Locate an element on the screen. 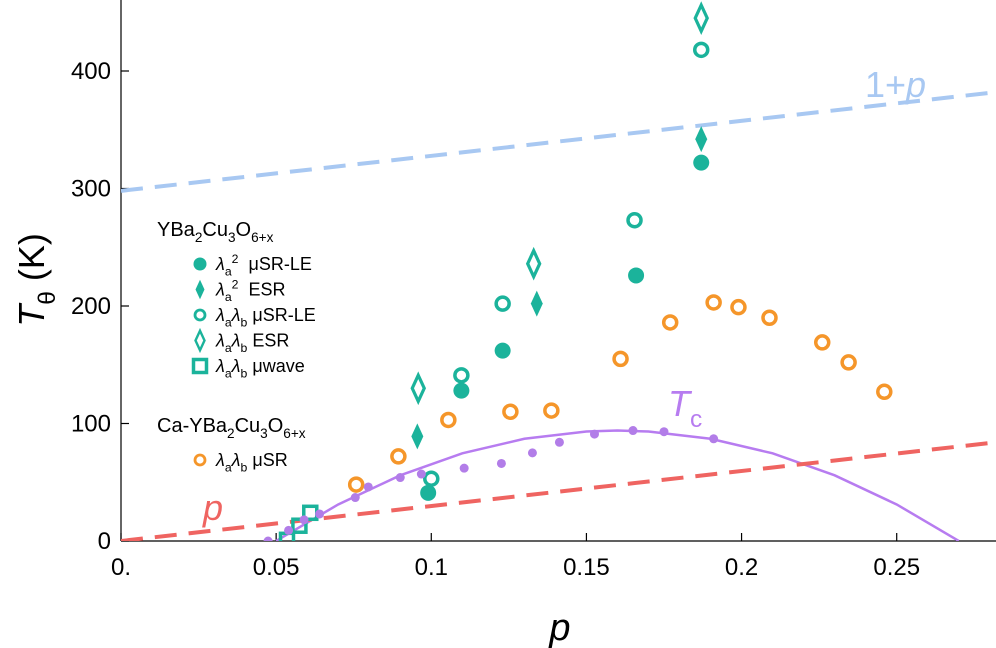 This screenshot has height=648, width=996. x-axis-label: p is located at coordinates (559, 627).